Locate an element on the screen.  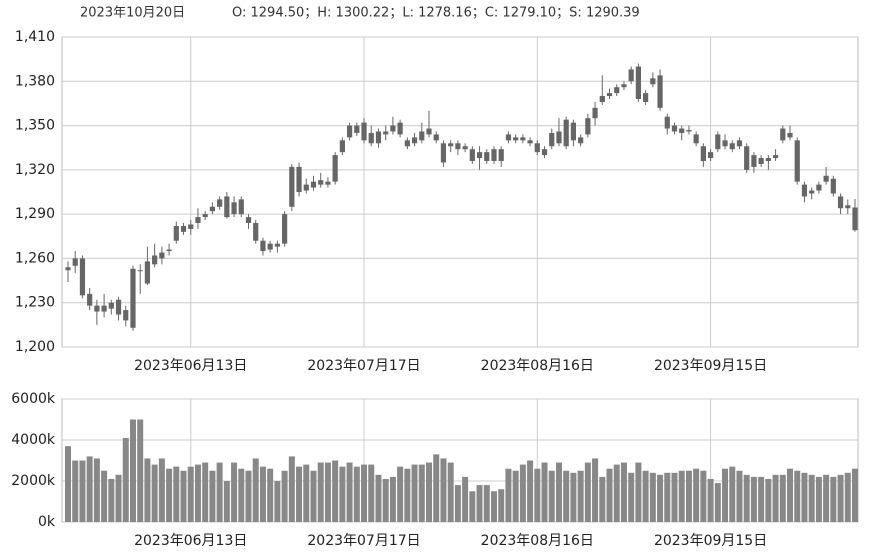
y-tick-label: 1,260 is located at coordinates (35, 258).